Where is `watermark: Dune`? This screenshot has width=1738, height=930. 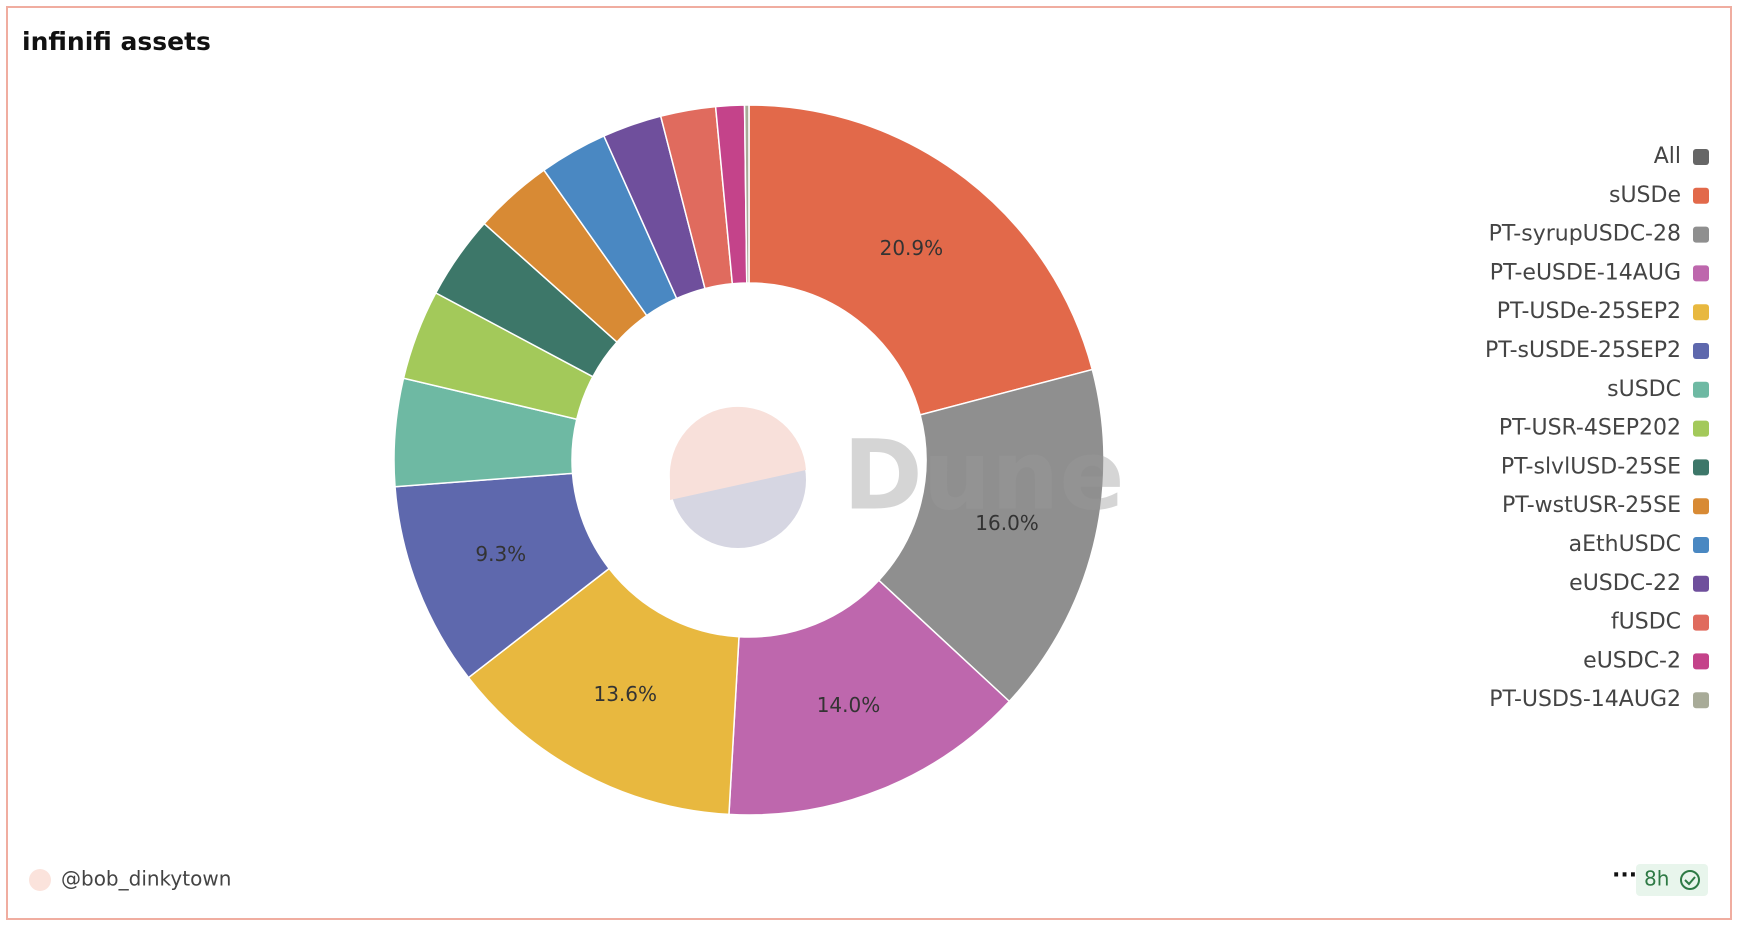
watermark: Dune is located at coordinates (983, 475).